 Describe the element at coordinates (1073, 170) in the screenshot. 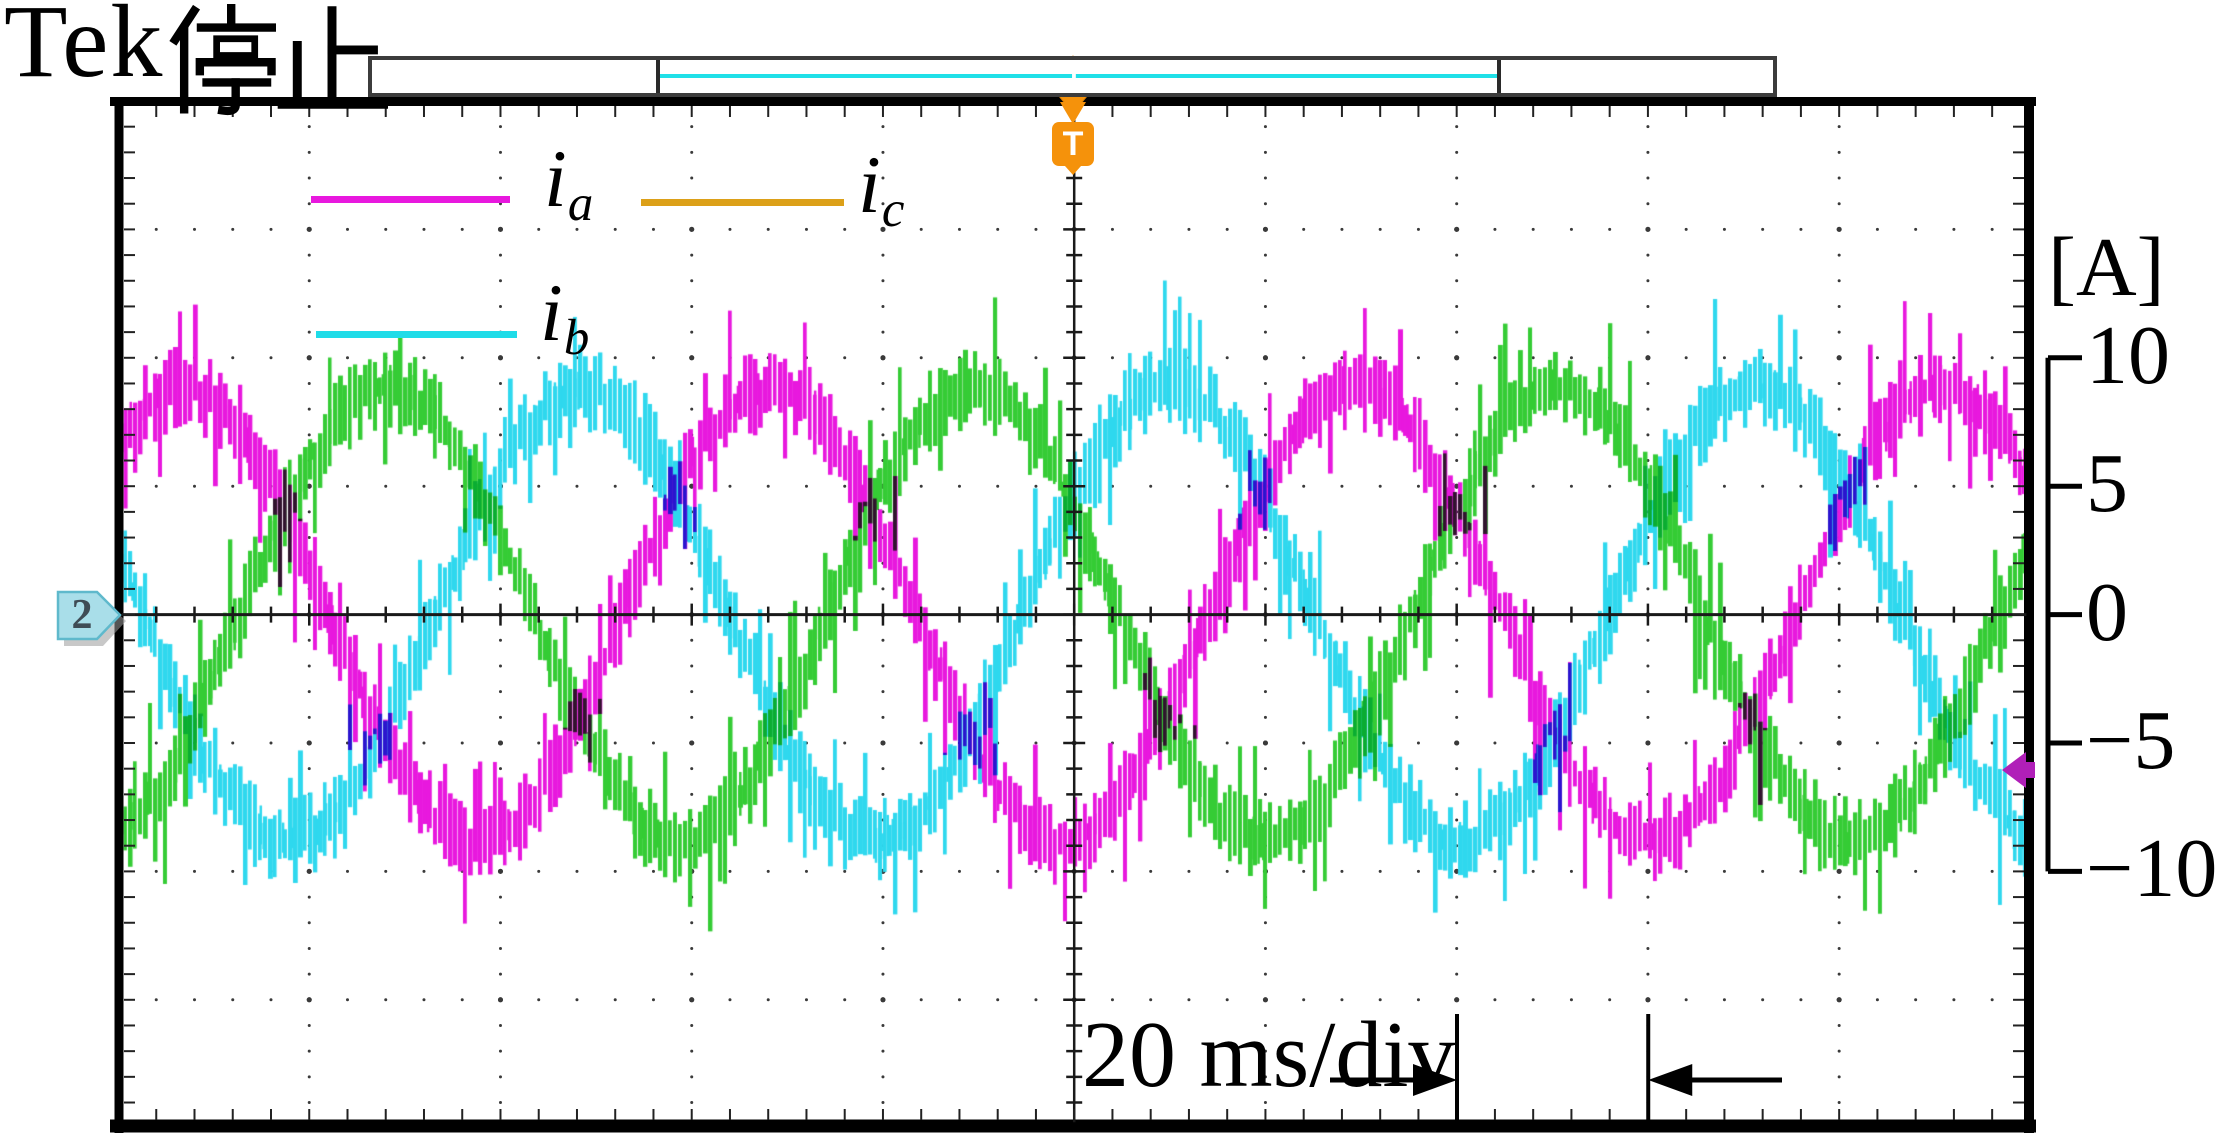

I see `trigger-badge-tip` at that location.